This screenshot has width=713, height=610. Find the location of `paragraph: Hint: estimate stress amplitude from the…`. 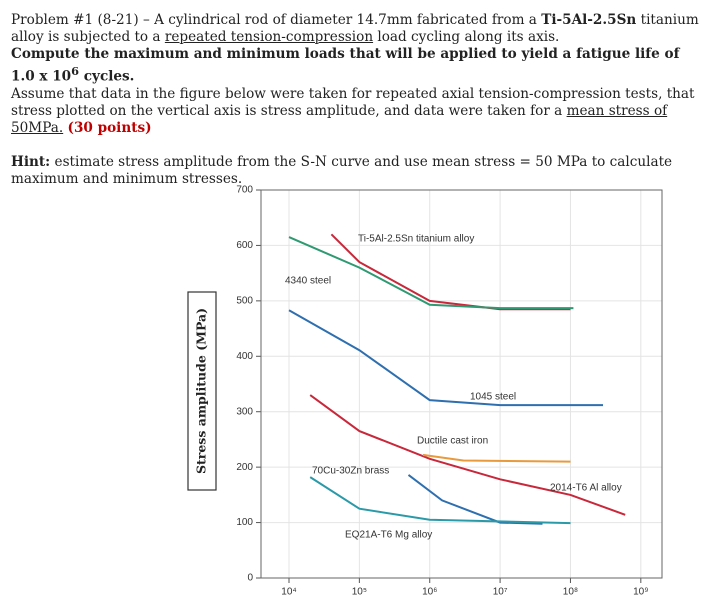

paragraph: Hint: estimate stress amplitude from the… is located at coordinates (356, 171).